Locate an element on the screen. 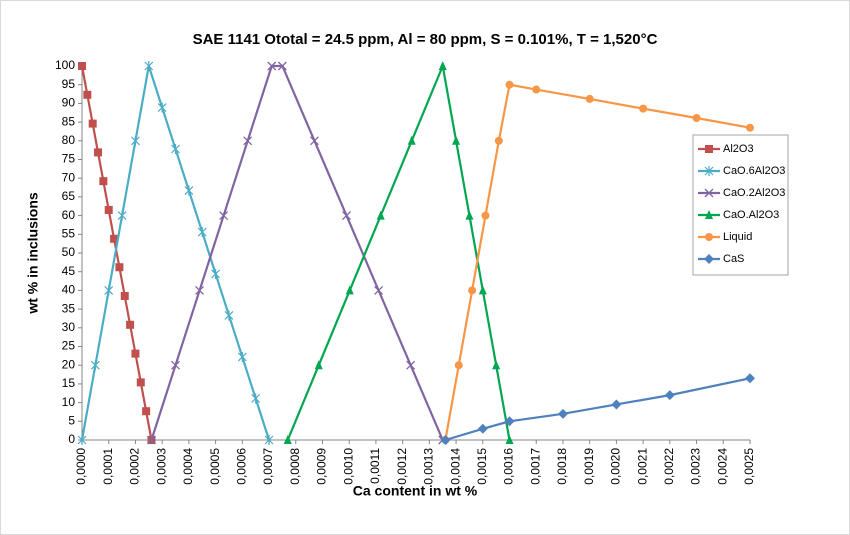 The image size is (850, 535). x-tick-label: 0,0024 is located at coordinates (722, 466).